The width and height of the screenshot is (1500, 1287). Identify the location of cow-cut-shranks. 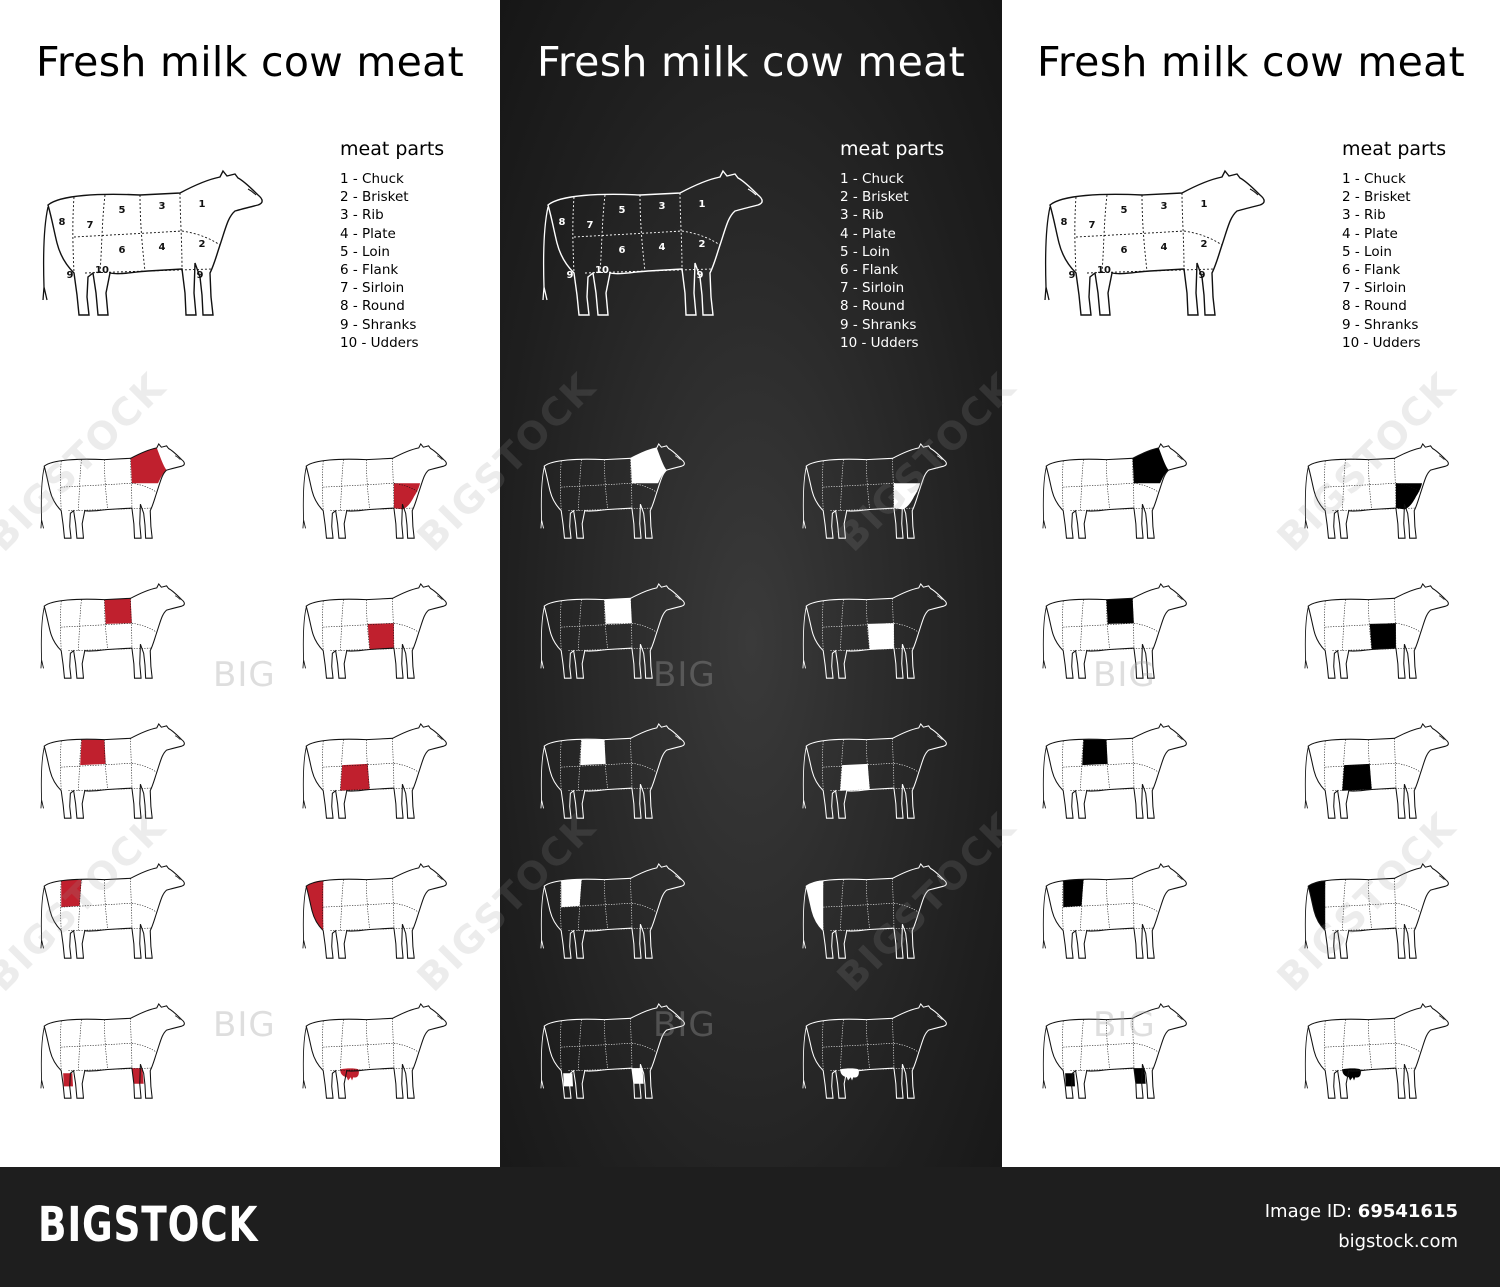
(1114, 1050).